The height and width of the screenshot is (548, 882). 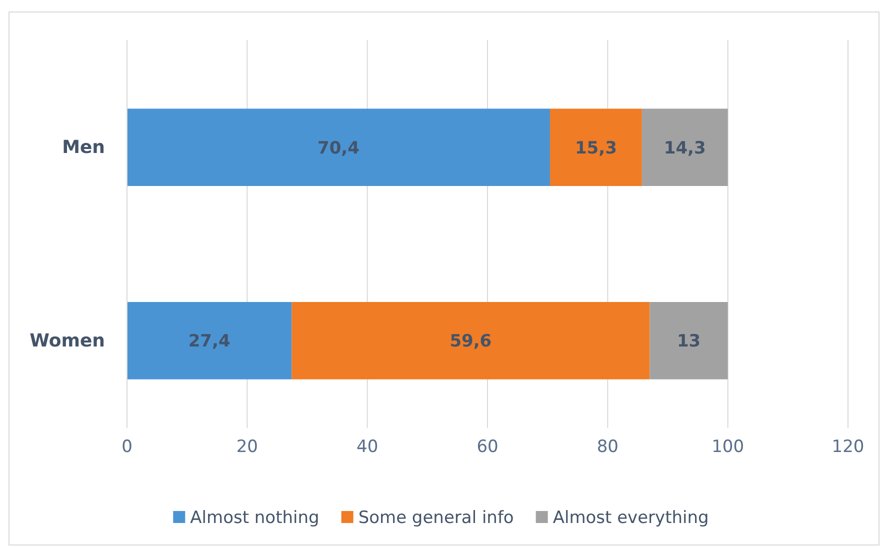 I want to click on data-label: 70,4, so click(x=339, y=148).